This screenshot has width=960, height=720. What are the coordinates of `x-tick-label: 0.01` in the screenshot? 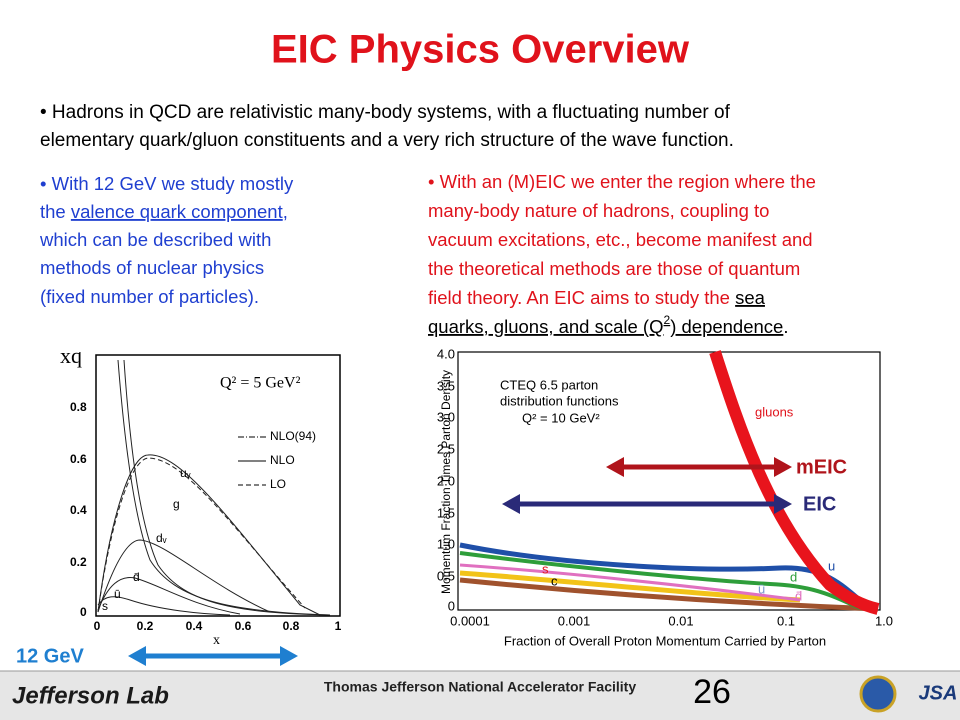 It's located at (680, 620).